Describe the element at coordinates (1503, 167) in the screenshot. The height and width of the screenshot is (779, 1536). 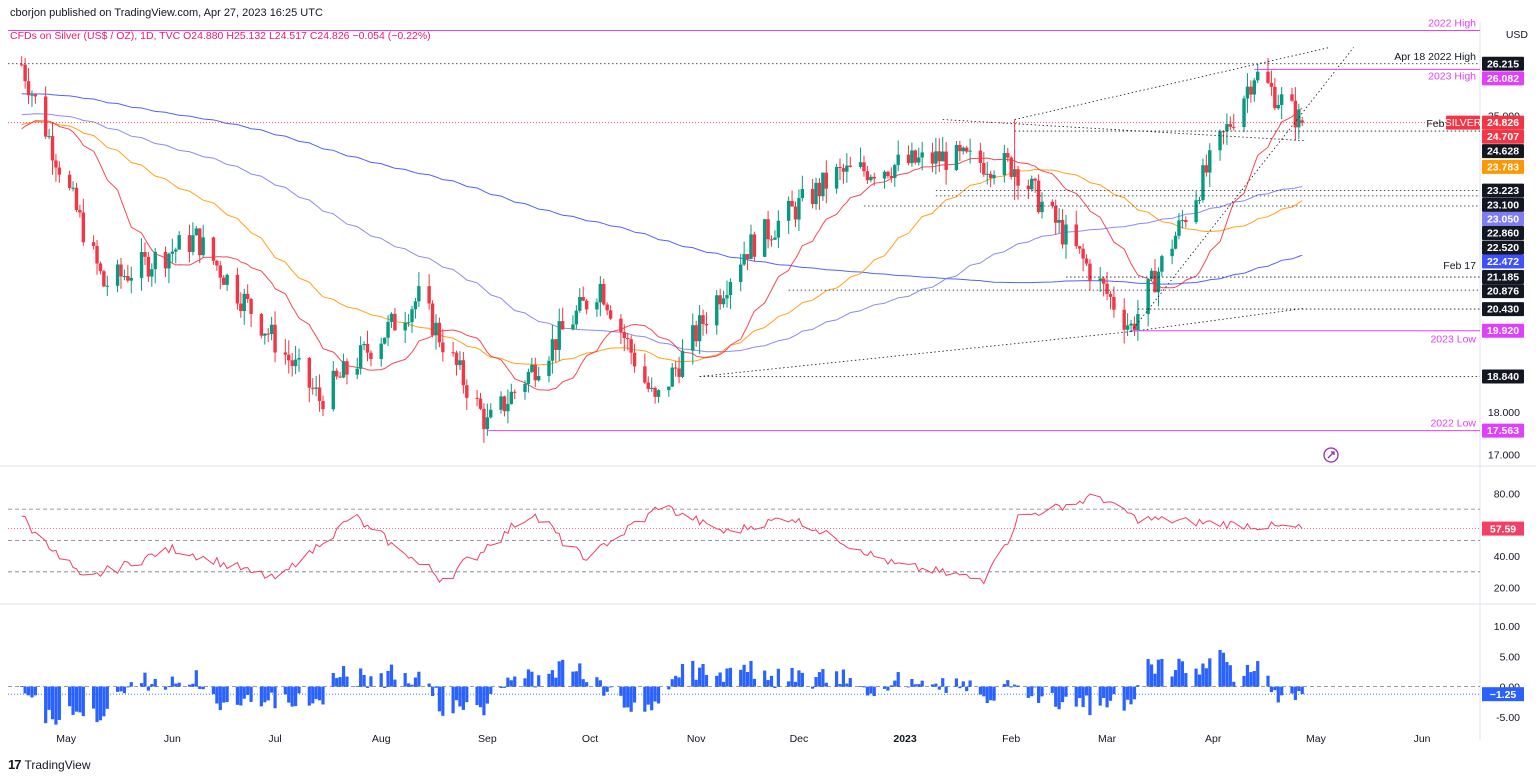
I see `price-axis-label-text: 23.783` at that location.